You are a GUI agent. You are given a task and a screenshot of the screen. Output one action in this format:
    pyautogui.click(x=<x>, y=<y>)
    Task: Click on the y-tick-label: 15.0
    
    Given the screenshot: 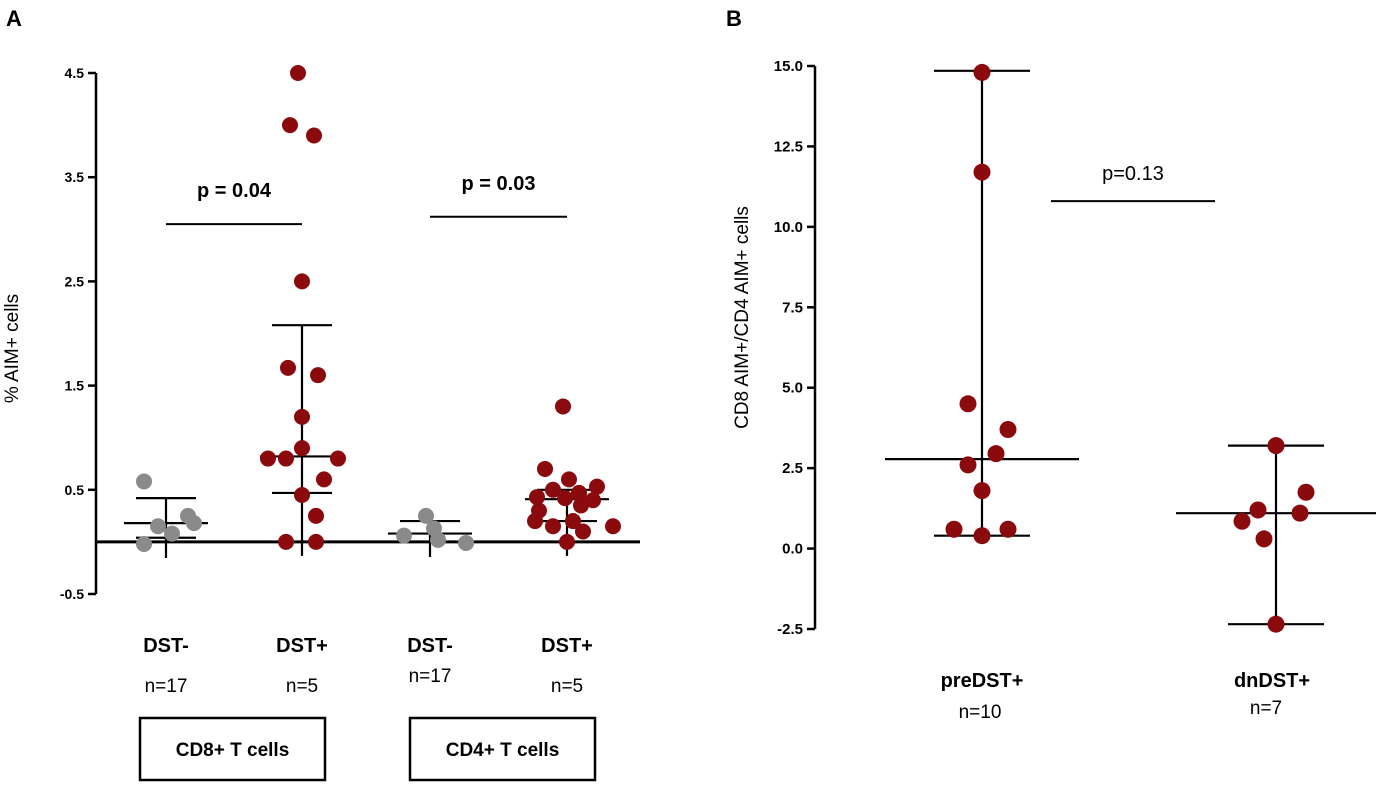 What is the action you would take?
    pyautogui.click(x=788, y=66)
    